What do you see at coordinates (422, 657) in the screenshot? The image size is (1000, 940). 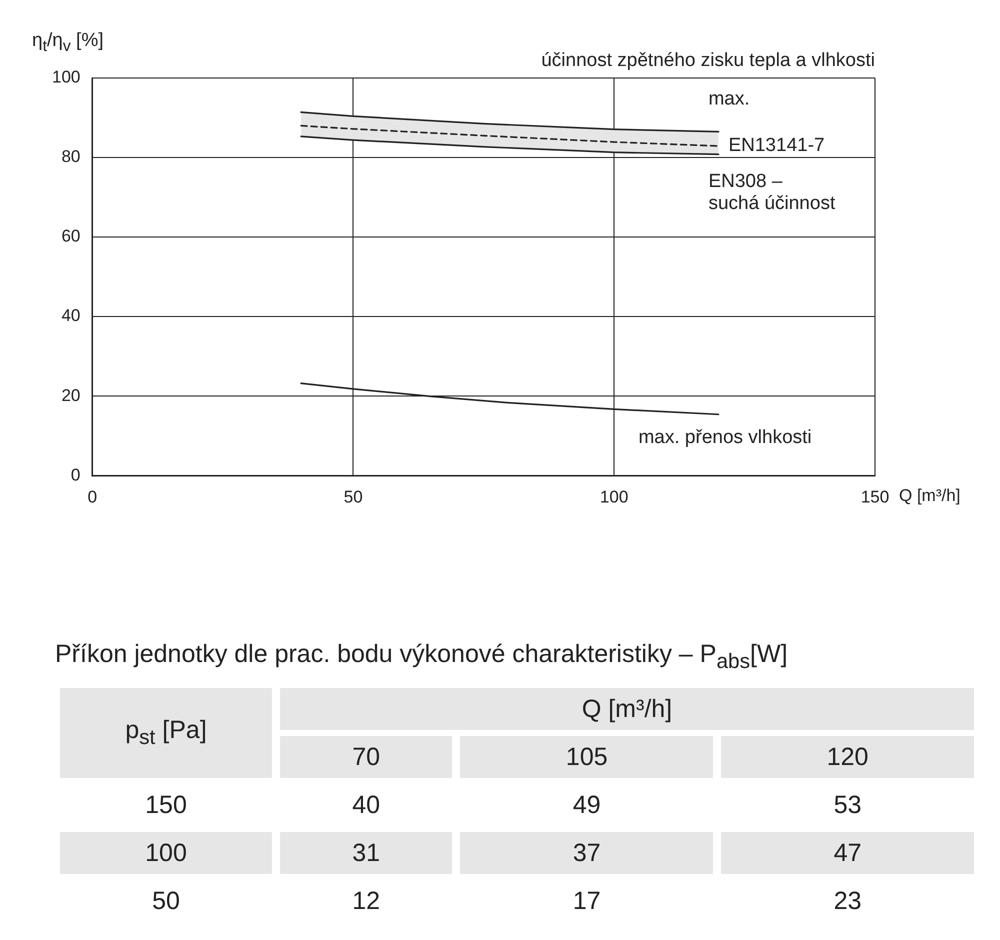 I see `chart-title: Příkon jednotky dle prac. bodu výkonové charakteristiky – P$_{abs}$[W]` at bounding box center [422, 657].